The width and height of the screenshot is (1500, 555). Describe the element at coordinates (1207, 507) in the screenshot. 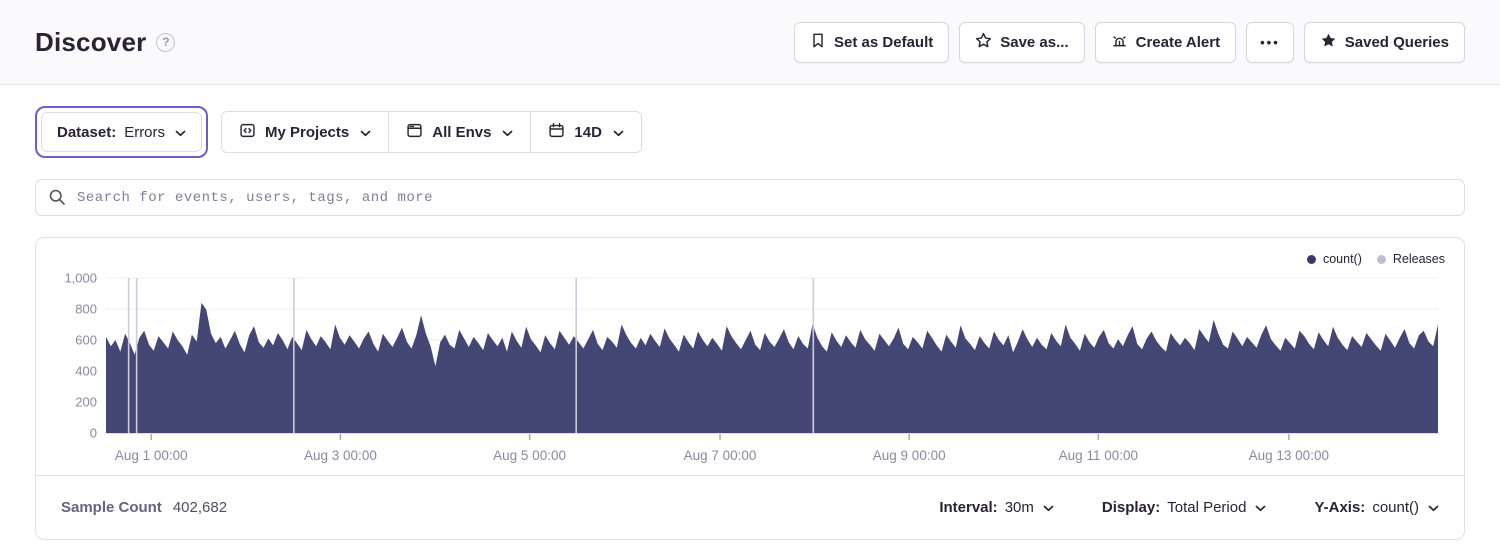

I see `display-value: Total Period` at that location.